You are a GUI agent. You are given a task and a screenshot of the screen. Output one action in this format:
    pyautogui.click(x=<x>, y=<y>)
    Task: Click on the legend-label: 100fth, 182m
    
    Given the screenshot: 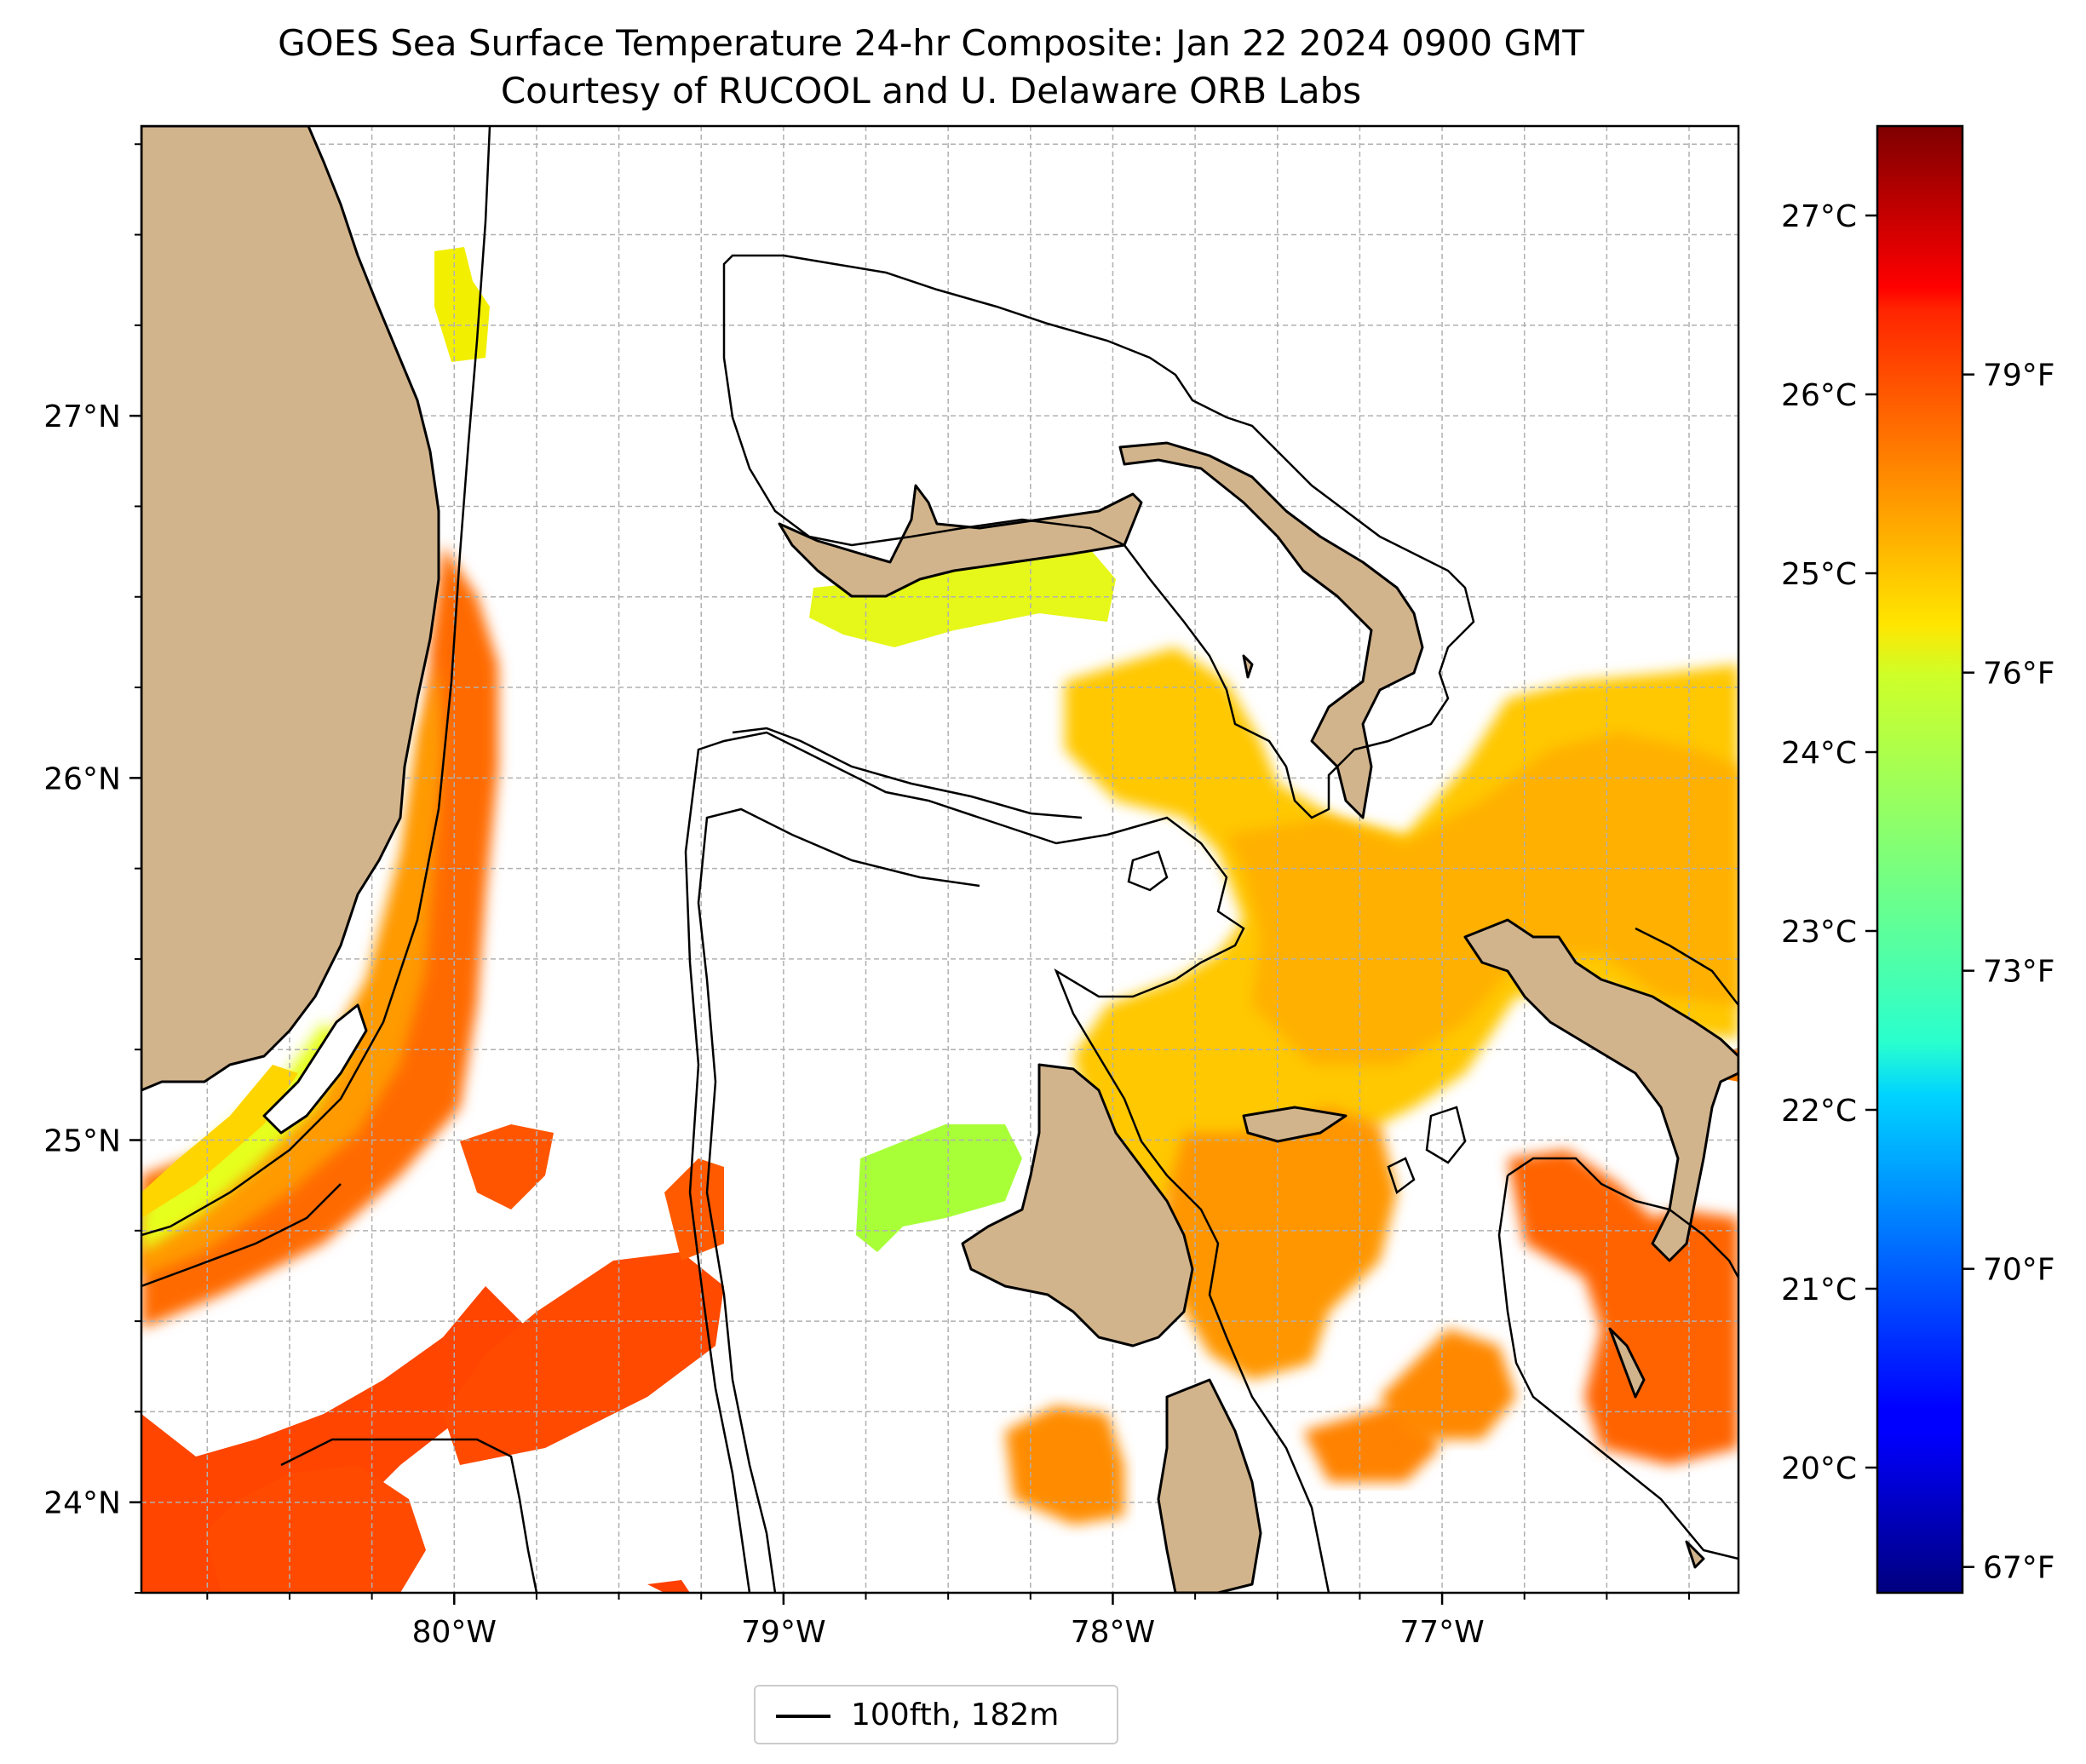 What is the action you would take?
    pyautogui.click(x=955, y=1715)
    